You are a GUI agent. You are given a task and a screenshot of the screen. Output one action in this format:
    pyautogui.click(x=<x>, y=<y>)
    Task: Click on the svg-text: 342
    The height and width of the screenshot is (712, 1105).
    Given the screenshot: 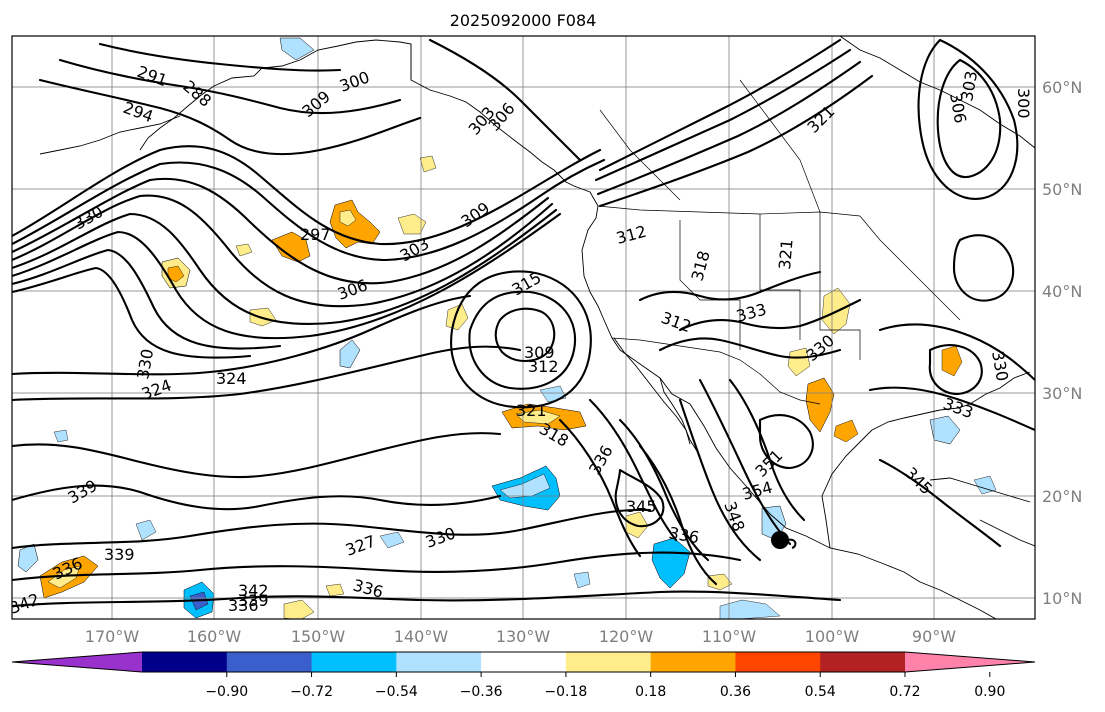 What is the action you would take?
    pyautogui.click(x=253, y=590)
    